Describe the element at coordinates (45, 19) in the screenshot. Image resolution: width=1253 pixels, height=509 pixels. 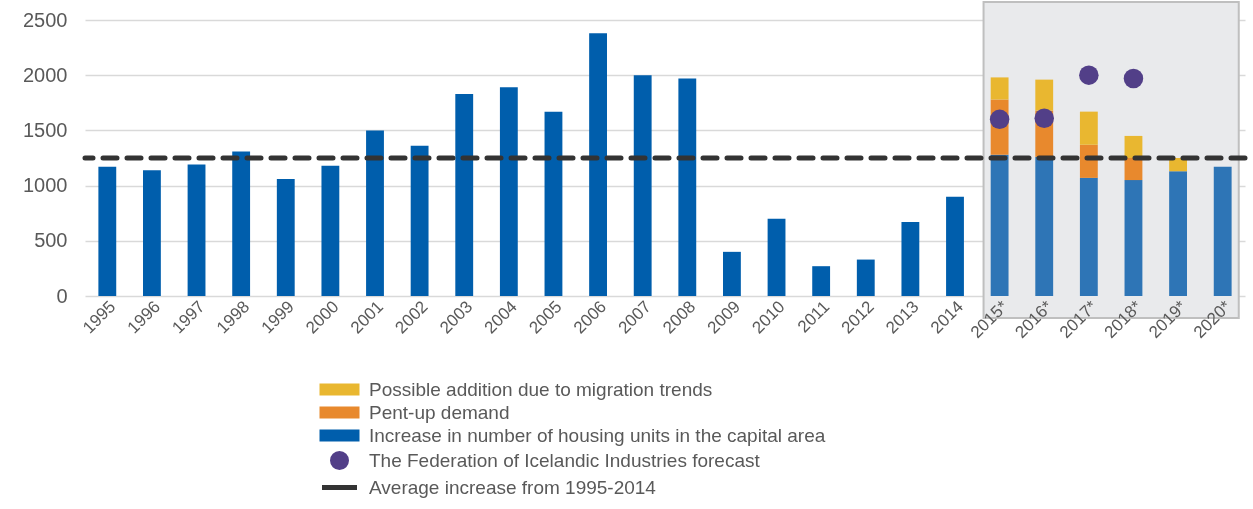
I see `y-tick-label: 2500` at that location.